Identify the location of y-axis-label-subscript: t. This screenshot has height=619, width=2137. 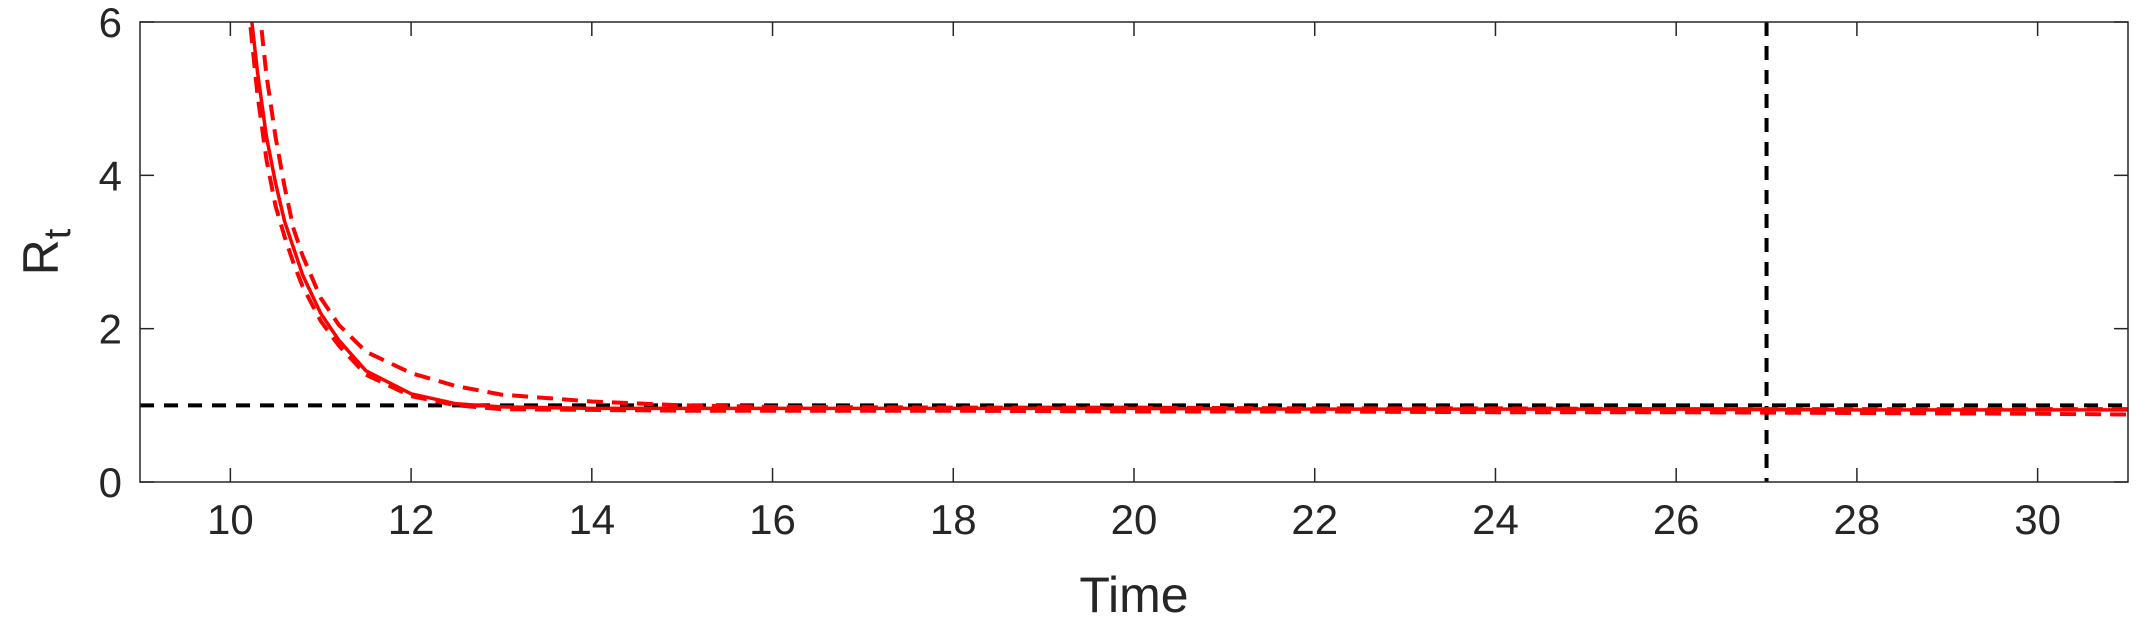
(58, 233).